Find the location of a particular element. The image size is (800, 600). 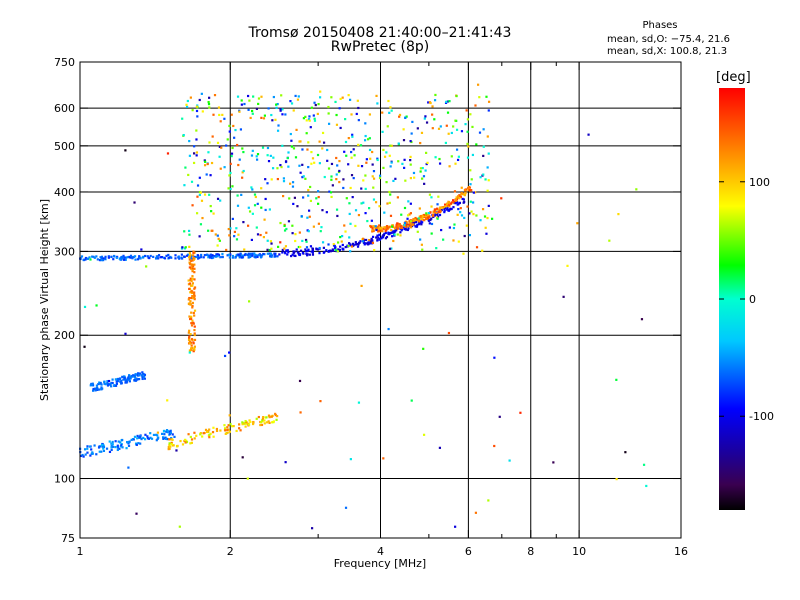

x-tick-label: 8 is located at coordinates (530, 551).